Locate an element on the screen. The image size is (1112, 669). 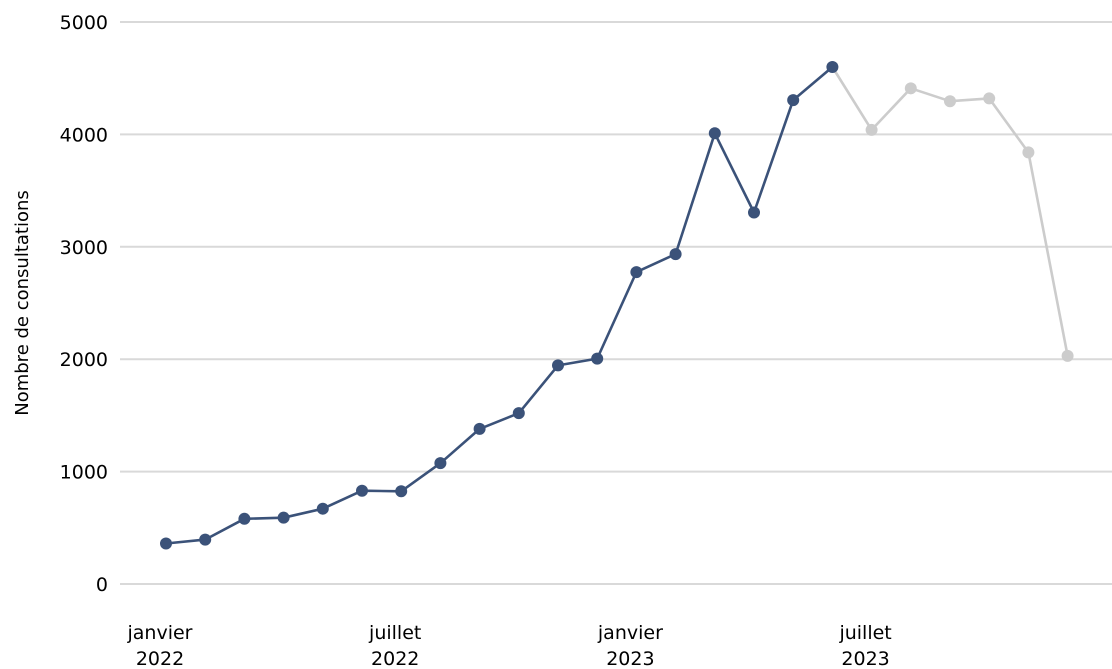
y-tick-label: 4000 is located at coordinates (84, 135).